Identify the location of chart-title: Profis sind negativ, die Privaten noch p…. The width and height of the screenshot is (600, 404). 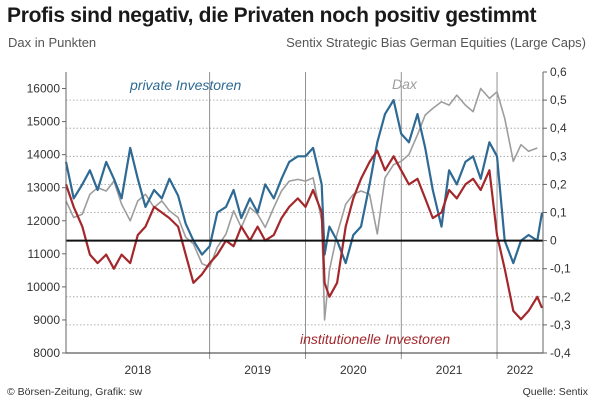
(272, 15).